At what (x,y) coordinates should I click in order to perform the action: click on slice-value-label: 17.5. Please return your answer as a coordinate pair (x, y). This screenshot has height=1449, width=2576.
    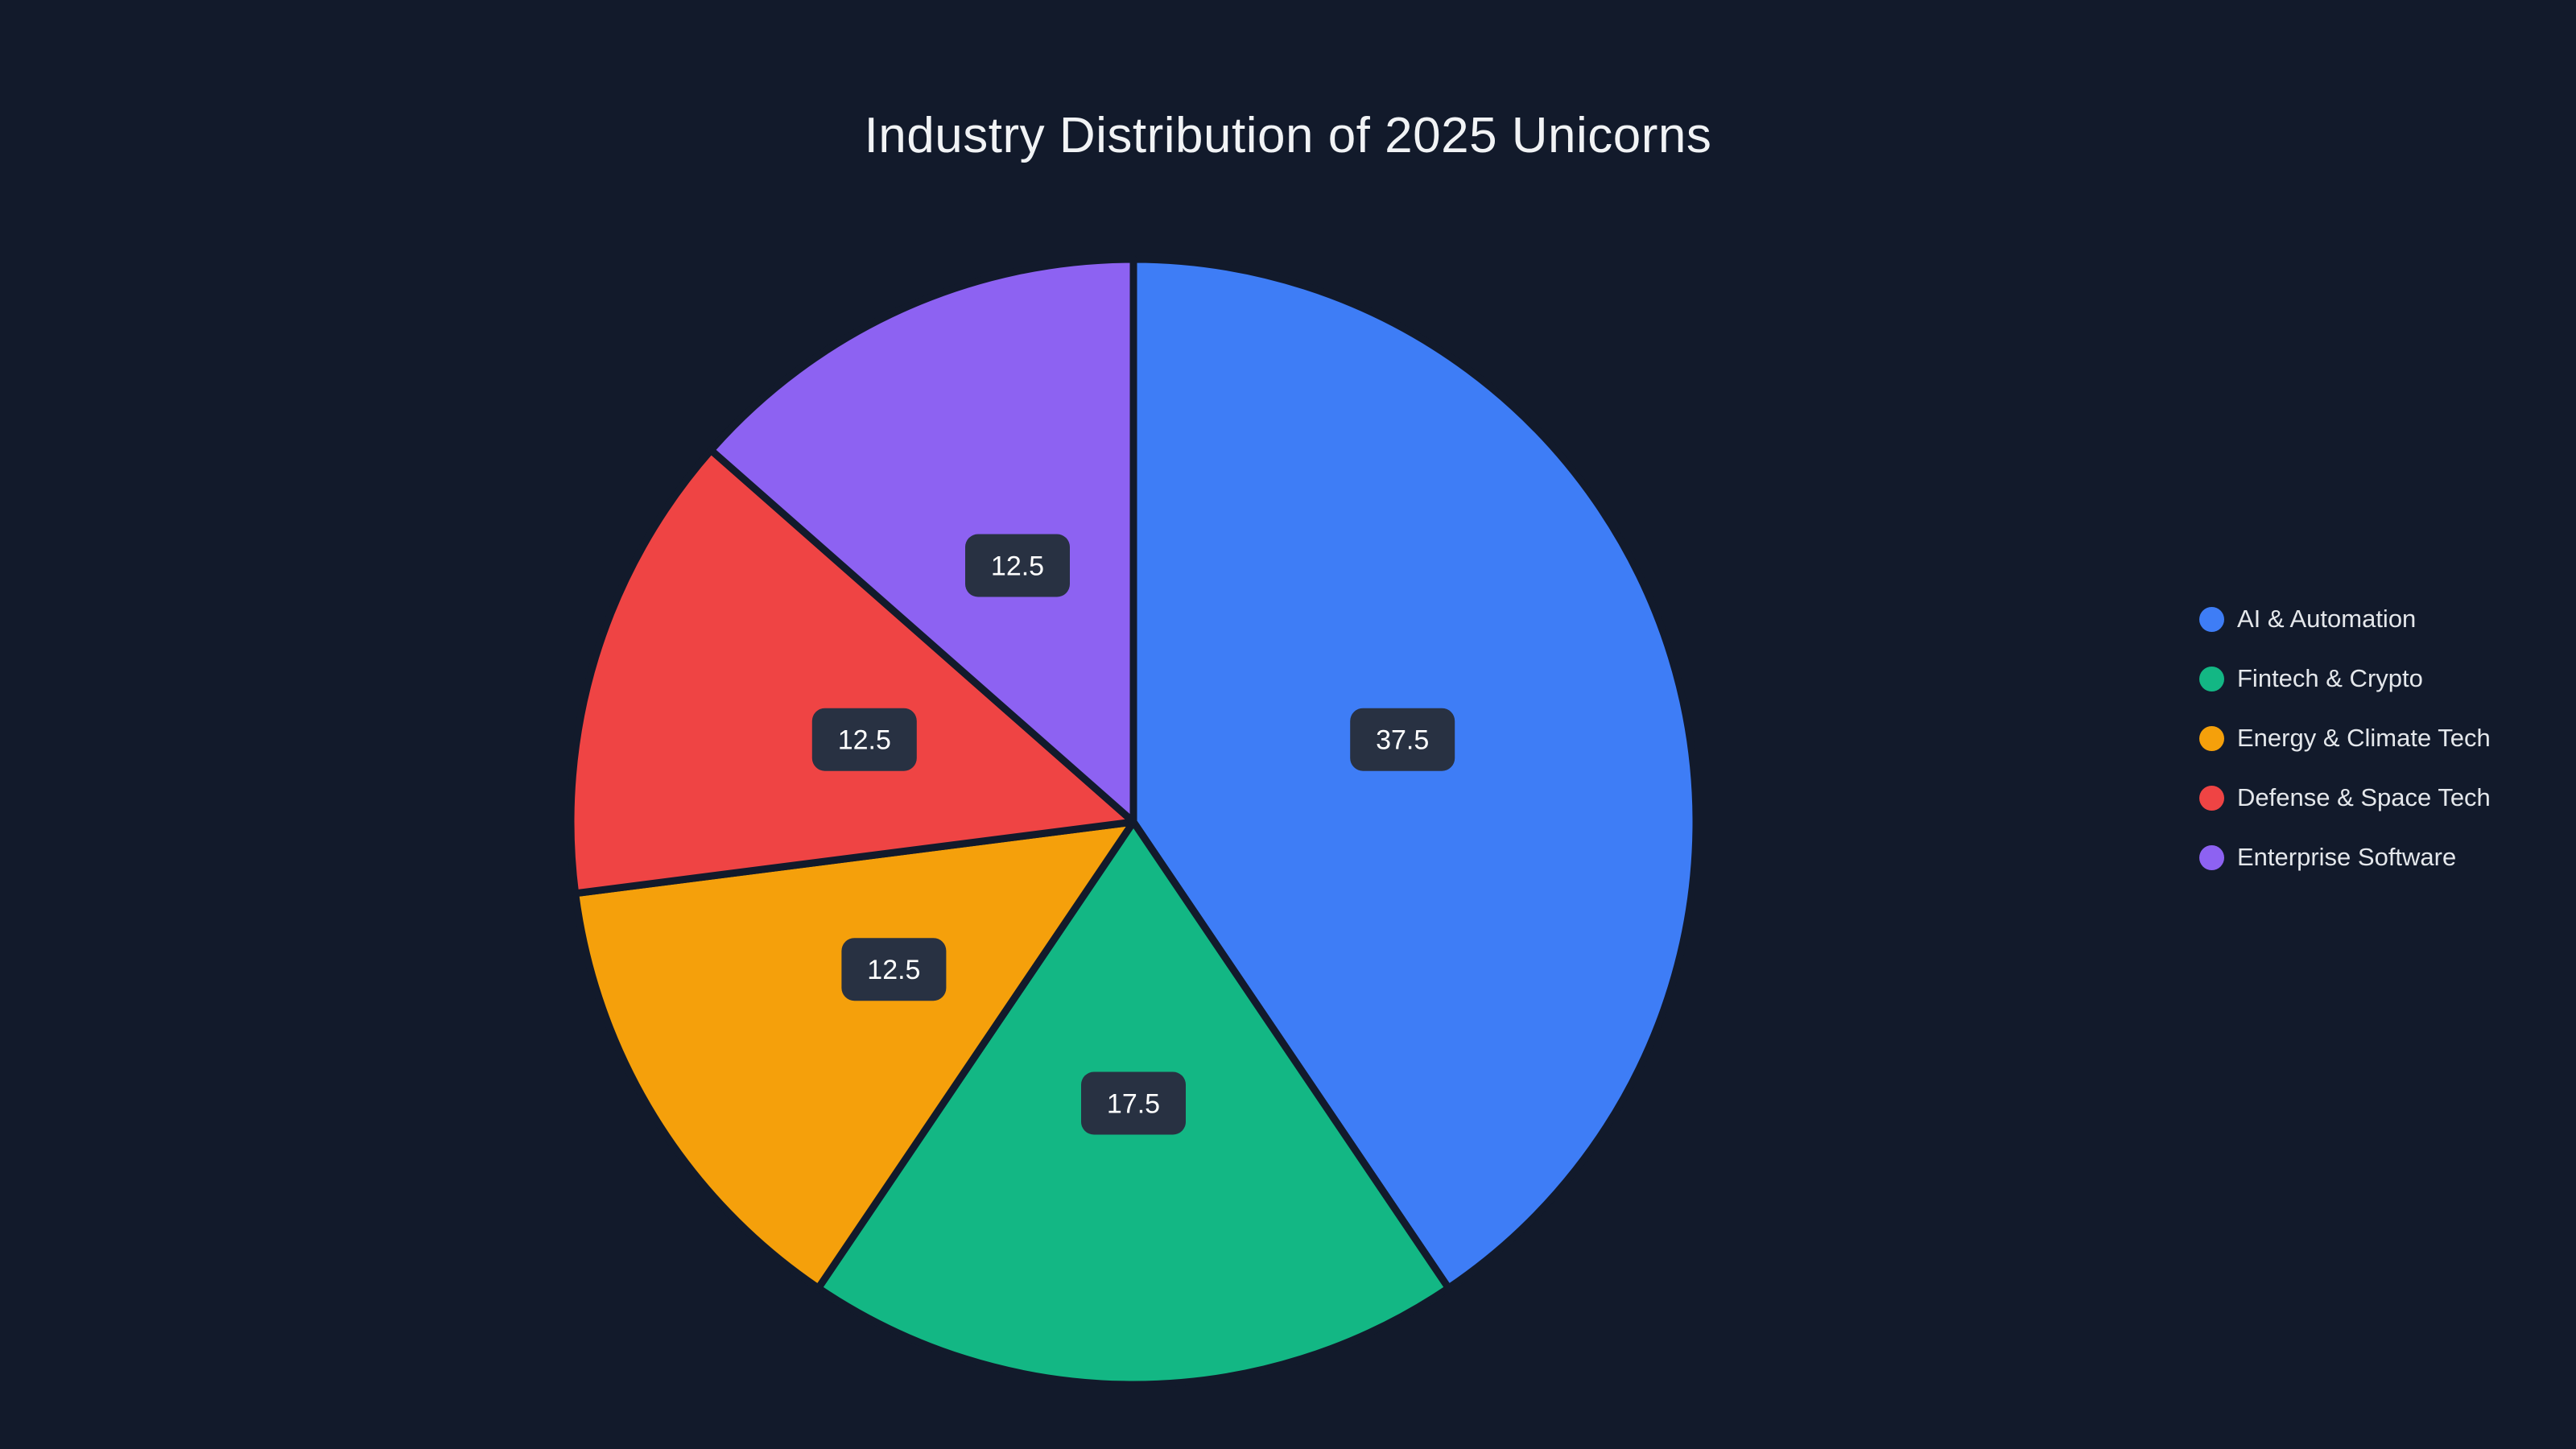
    Looking at the image, I should click on (1133, 1104).